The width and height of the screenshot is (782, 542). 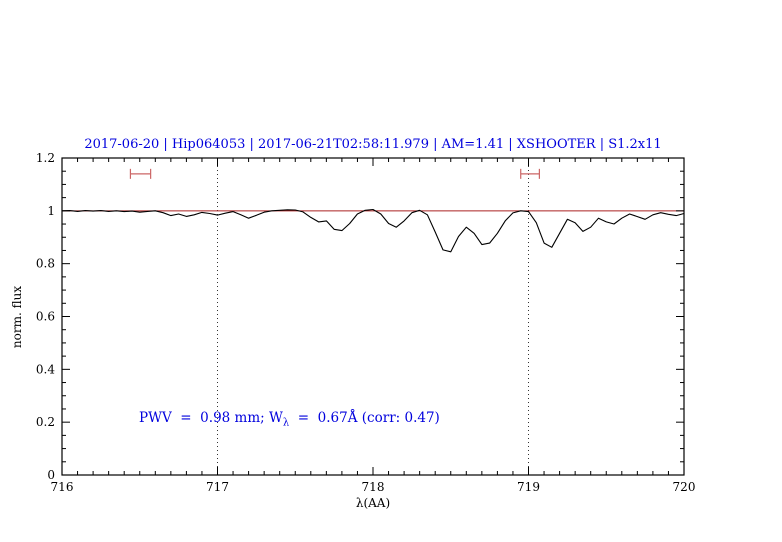 What do you see at coordinates (62, 487) in the screenshot?
I see `svg-text: 716` at bounding box center [62, 487].